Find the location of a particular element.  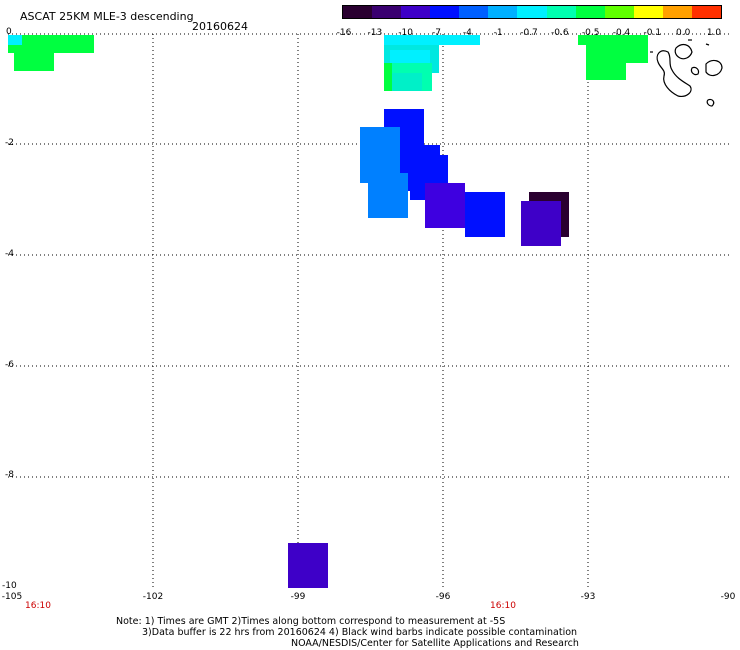

colorbar-label: -0.1 is located at coordinates (652, 33).